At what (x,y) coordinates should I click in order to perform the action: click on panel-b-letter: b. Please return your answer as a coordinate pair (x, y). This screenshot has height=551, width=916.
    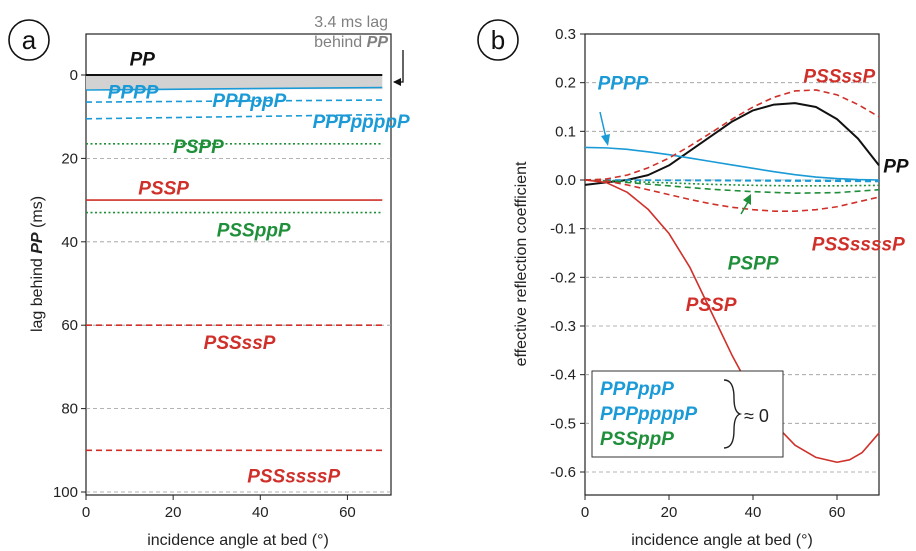
    Looking at the image, I should click on (498, 40).